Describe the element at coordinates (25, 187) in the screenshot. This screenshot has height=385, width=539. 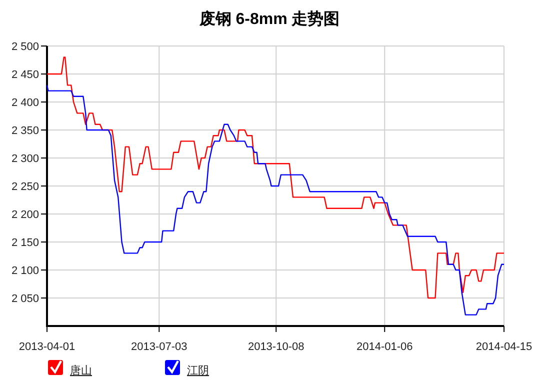
I see `y-tick-label: 2 250` at that location.